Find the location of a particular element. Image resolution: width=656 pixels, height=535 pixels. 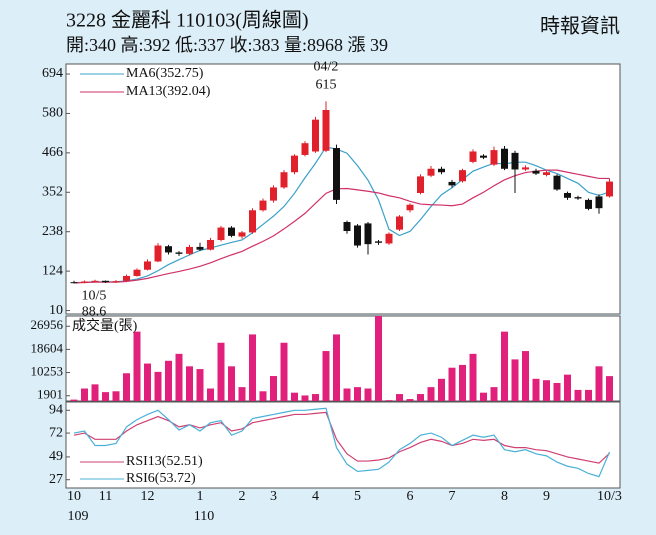

line is located at coordinates (342, 442).